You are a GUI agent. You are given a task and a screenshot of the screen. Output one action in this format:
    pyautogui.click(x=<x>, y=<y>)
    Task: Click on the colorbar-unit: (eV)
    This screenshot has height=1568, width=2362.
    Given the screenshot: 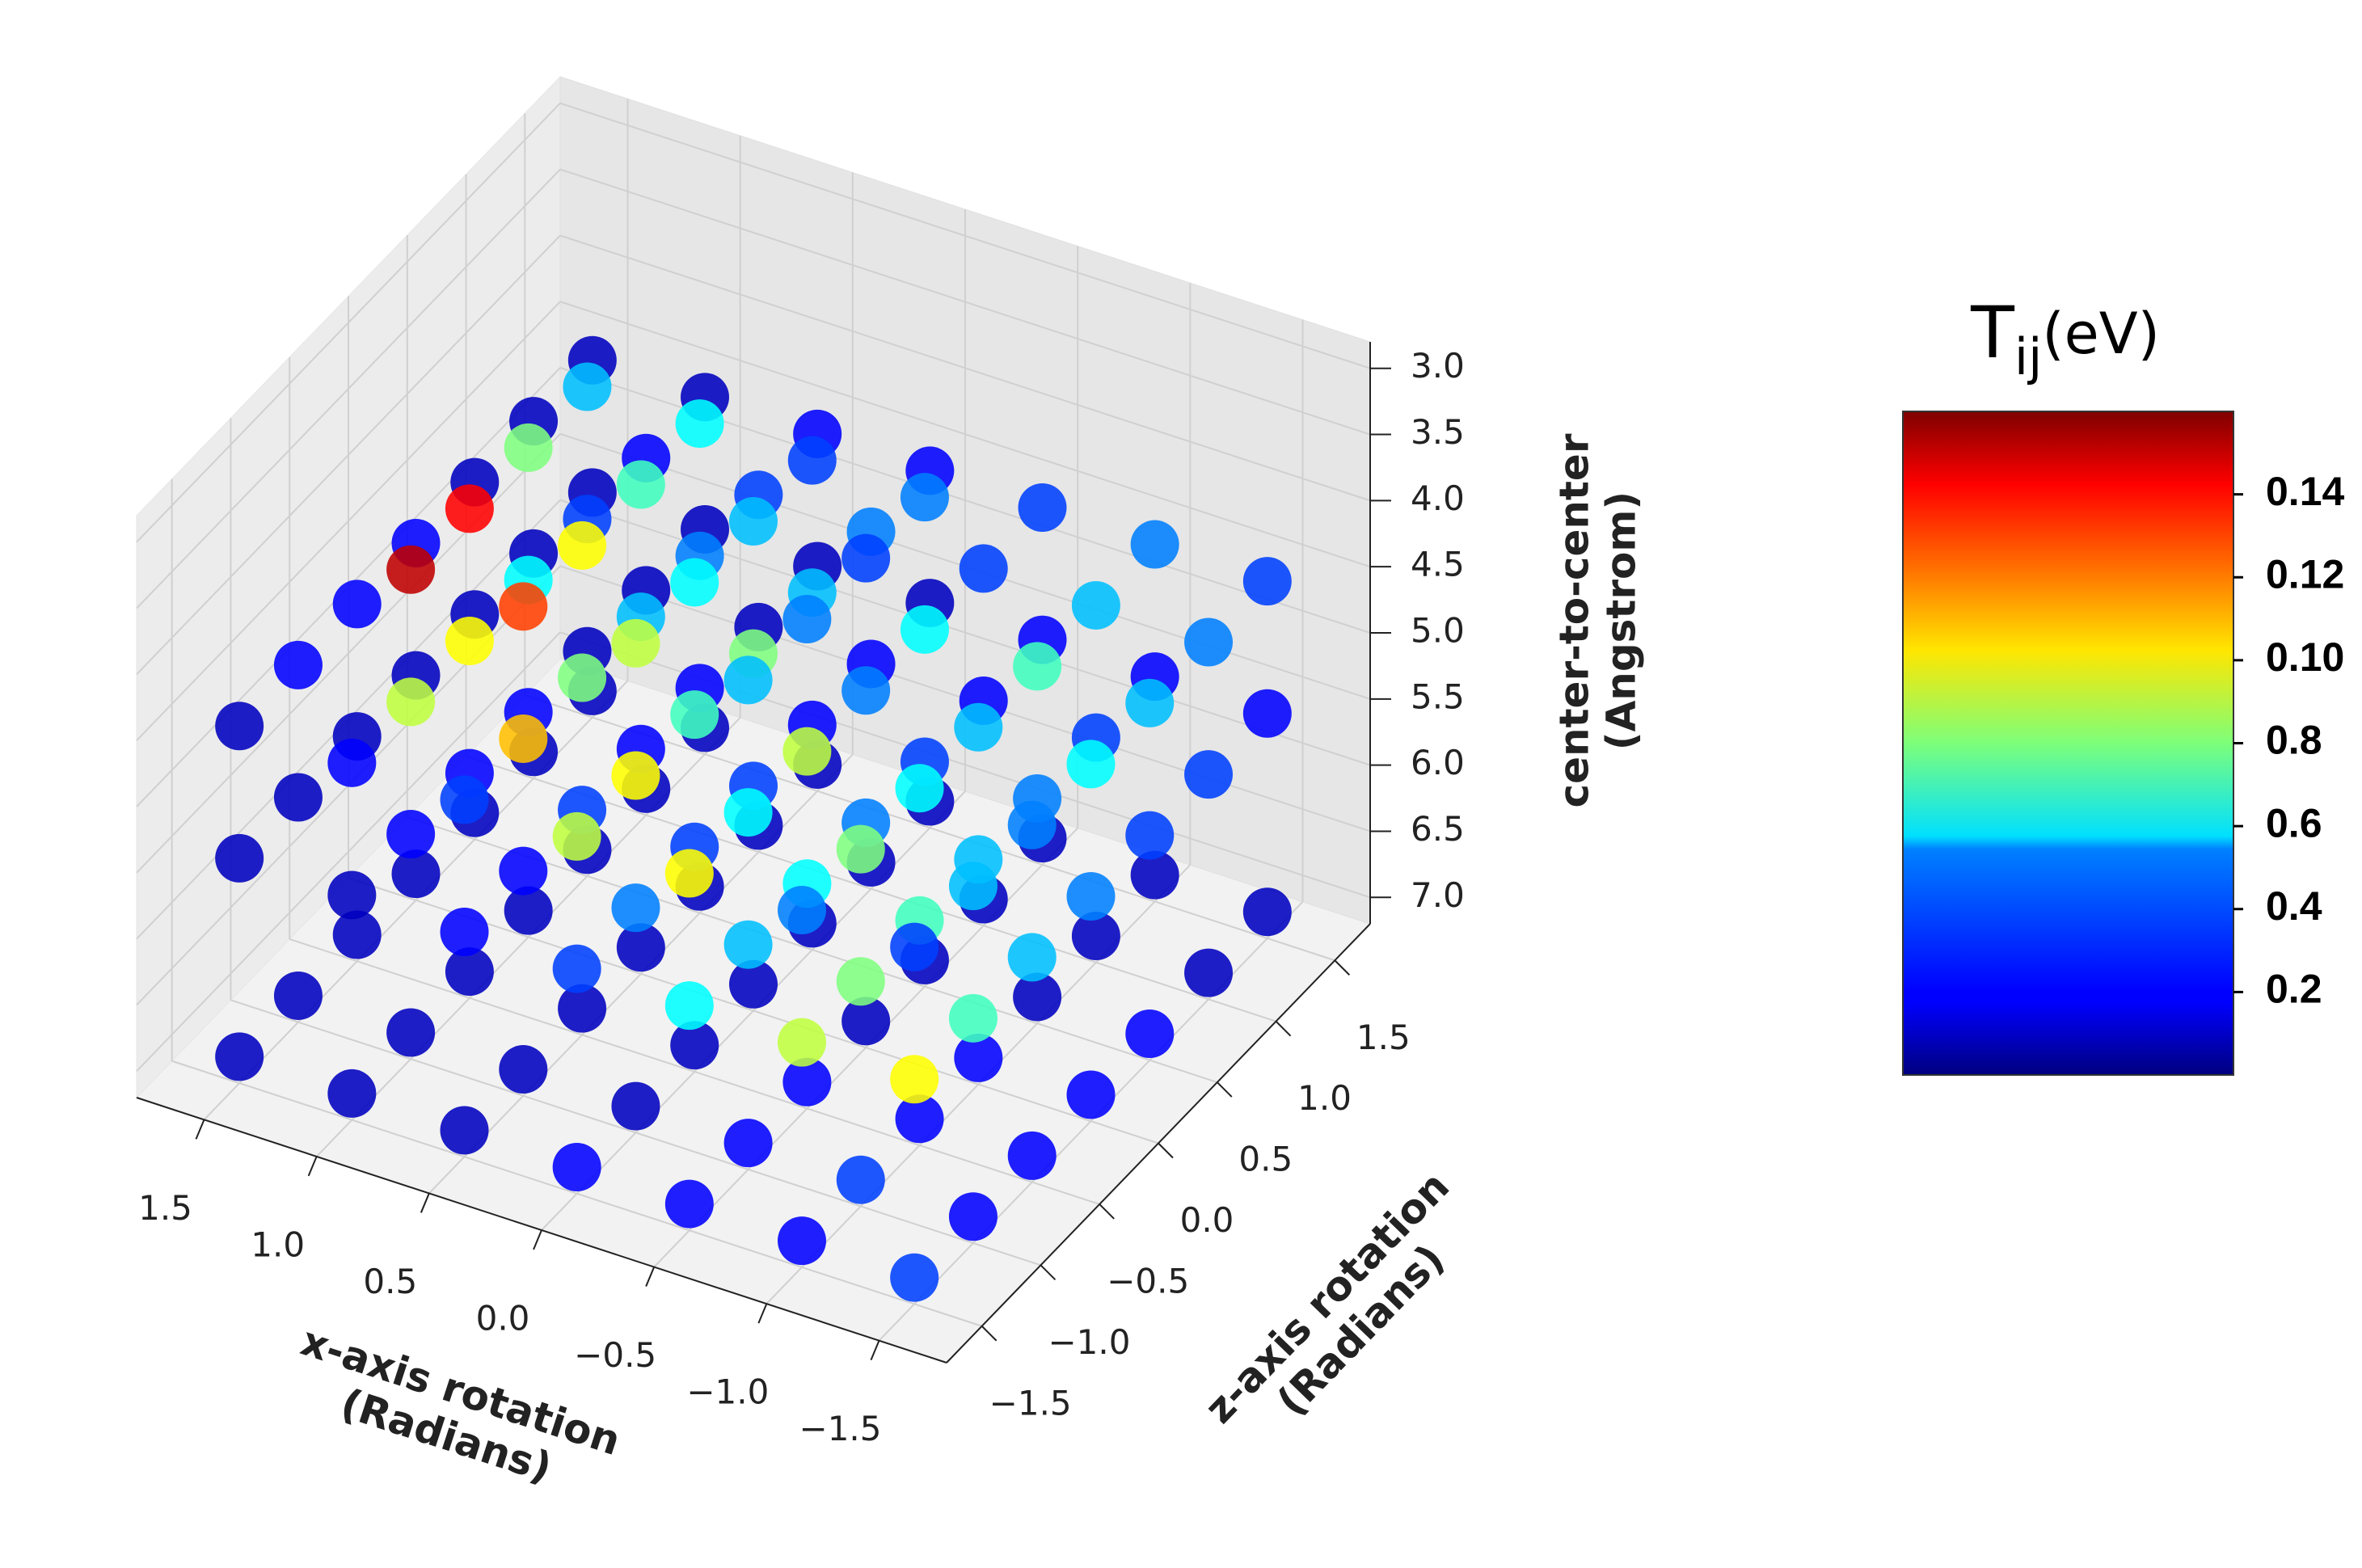 What is the action you would take?
    pyautogui.click(x=2101, y=334)
    